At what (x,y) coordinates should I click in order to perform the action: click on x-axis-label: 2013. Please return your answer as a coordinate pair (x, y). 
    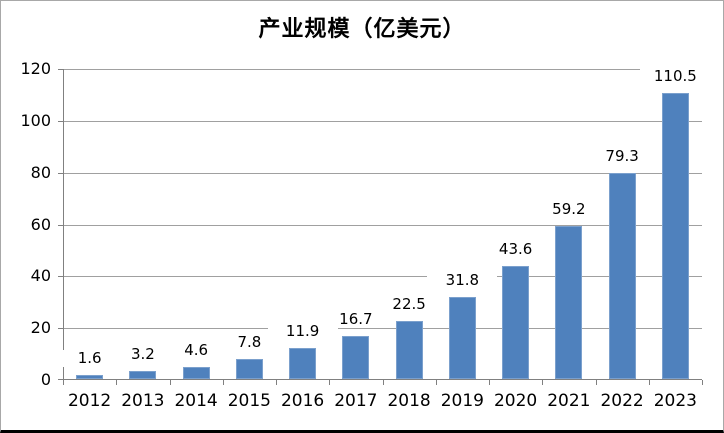
    Looking at the image, I should click on (143, 401).